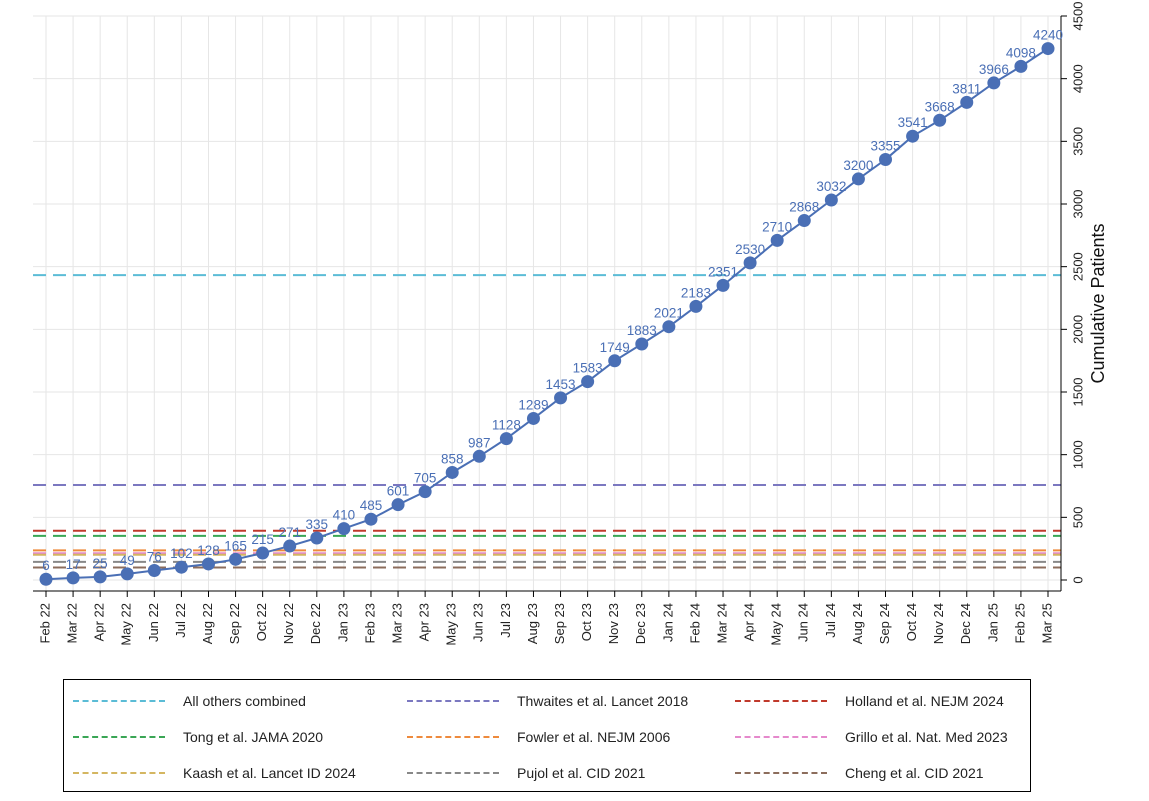  I want to click on legend-item: Cheng et al. CID 2021, so click(859, 773).